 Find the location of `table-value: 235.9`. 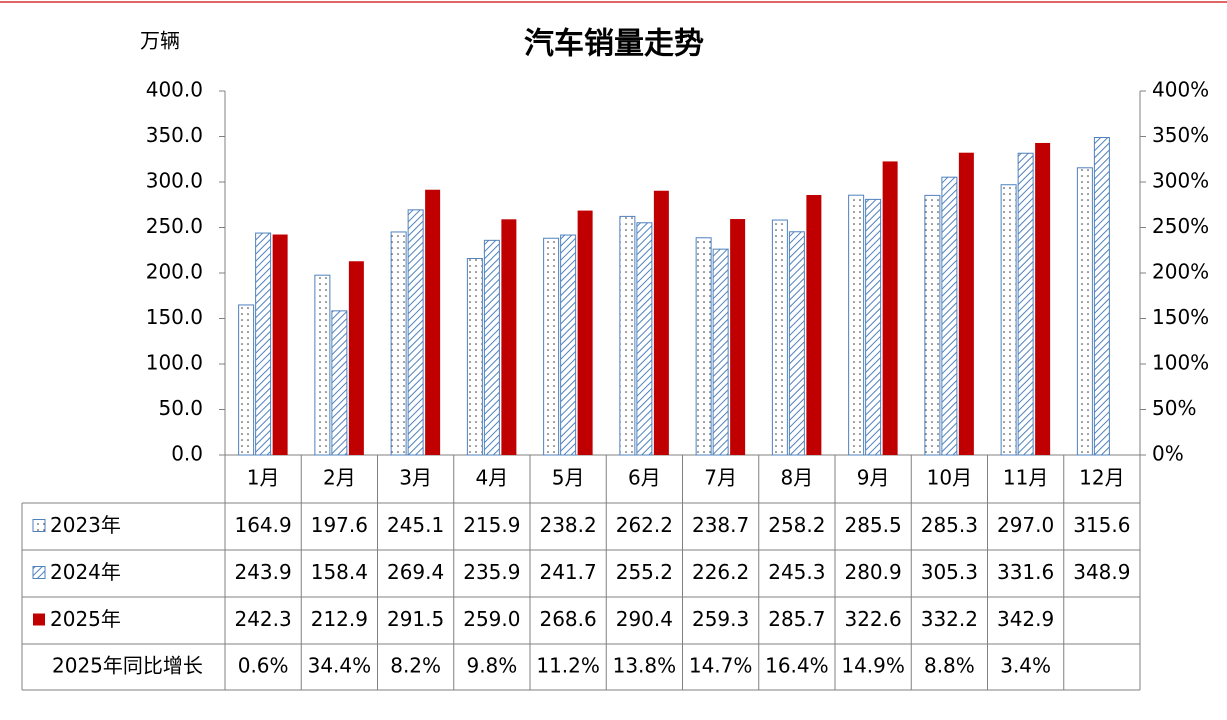

table-value: 235.9 is located at coordinates (491, 572).